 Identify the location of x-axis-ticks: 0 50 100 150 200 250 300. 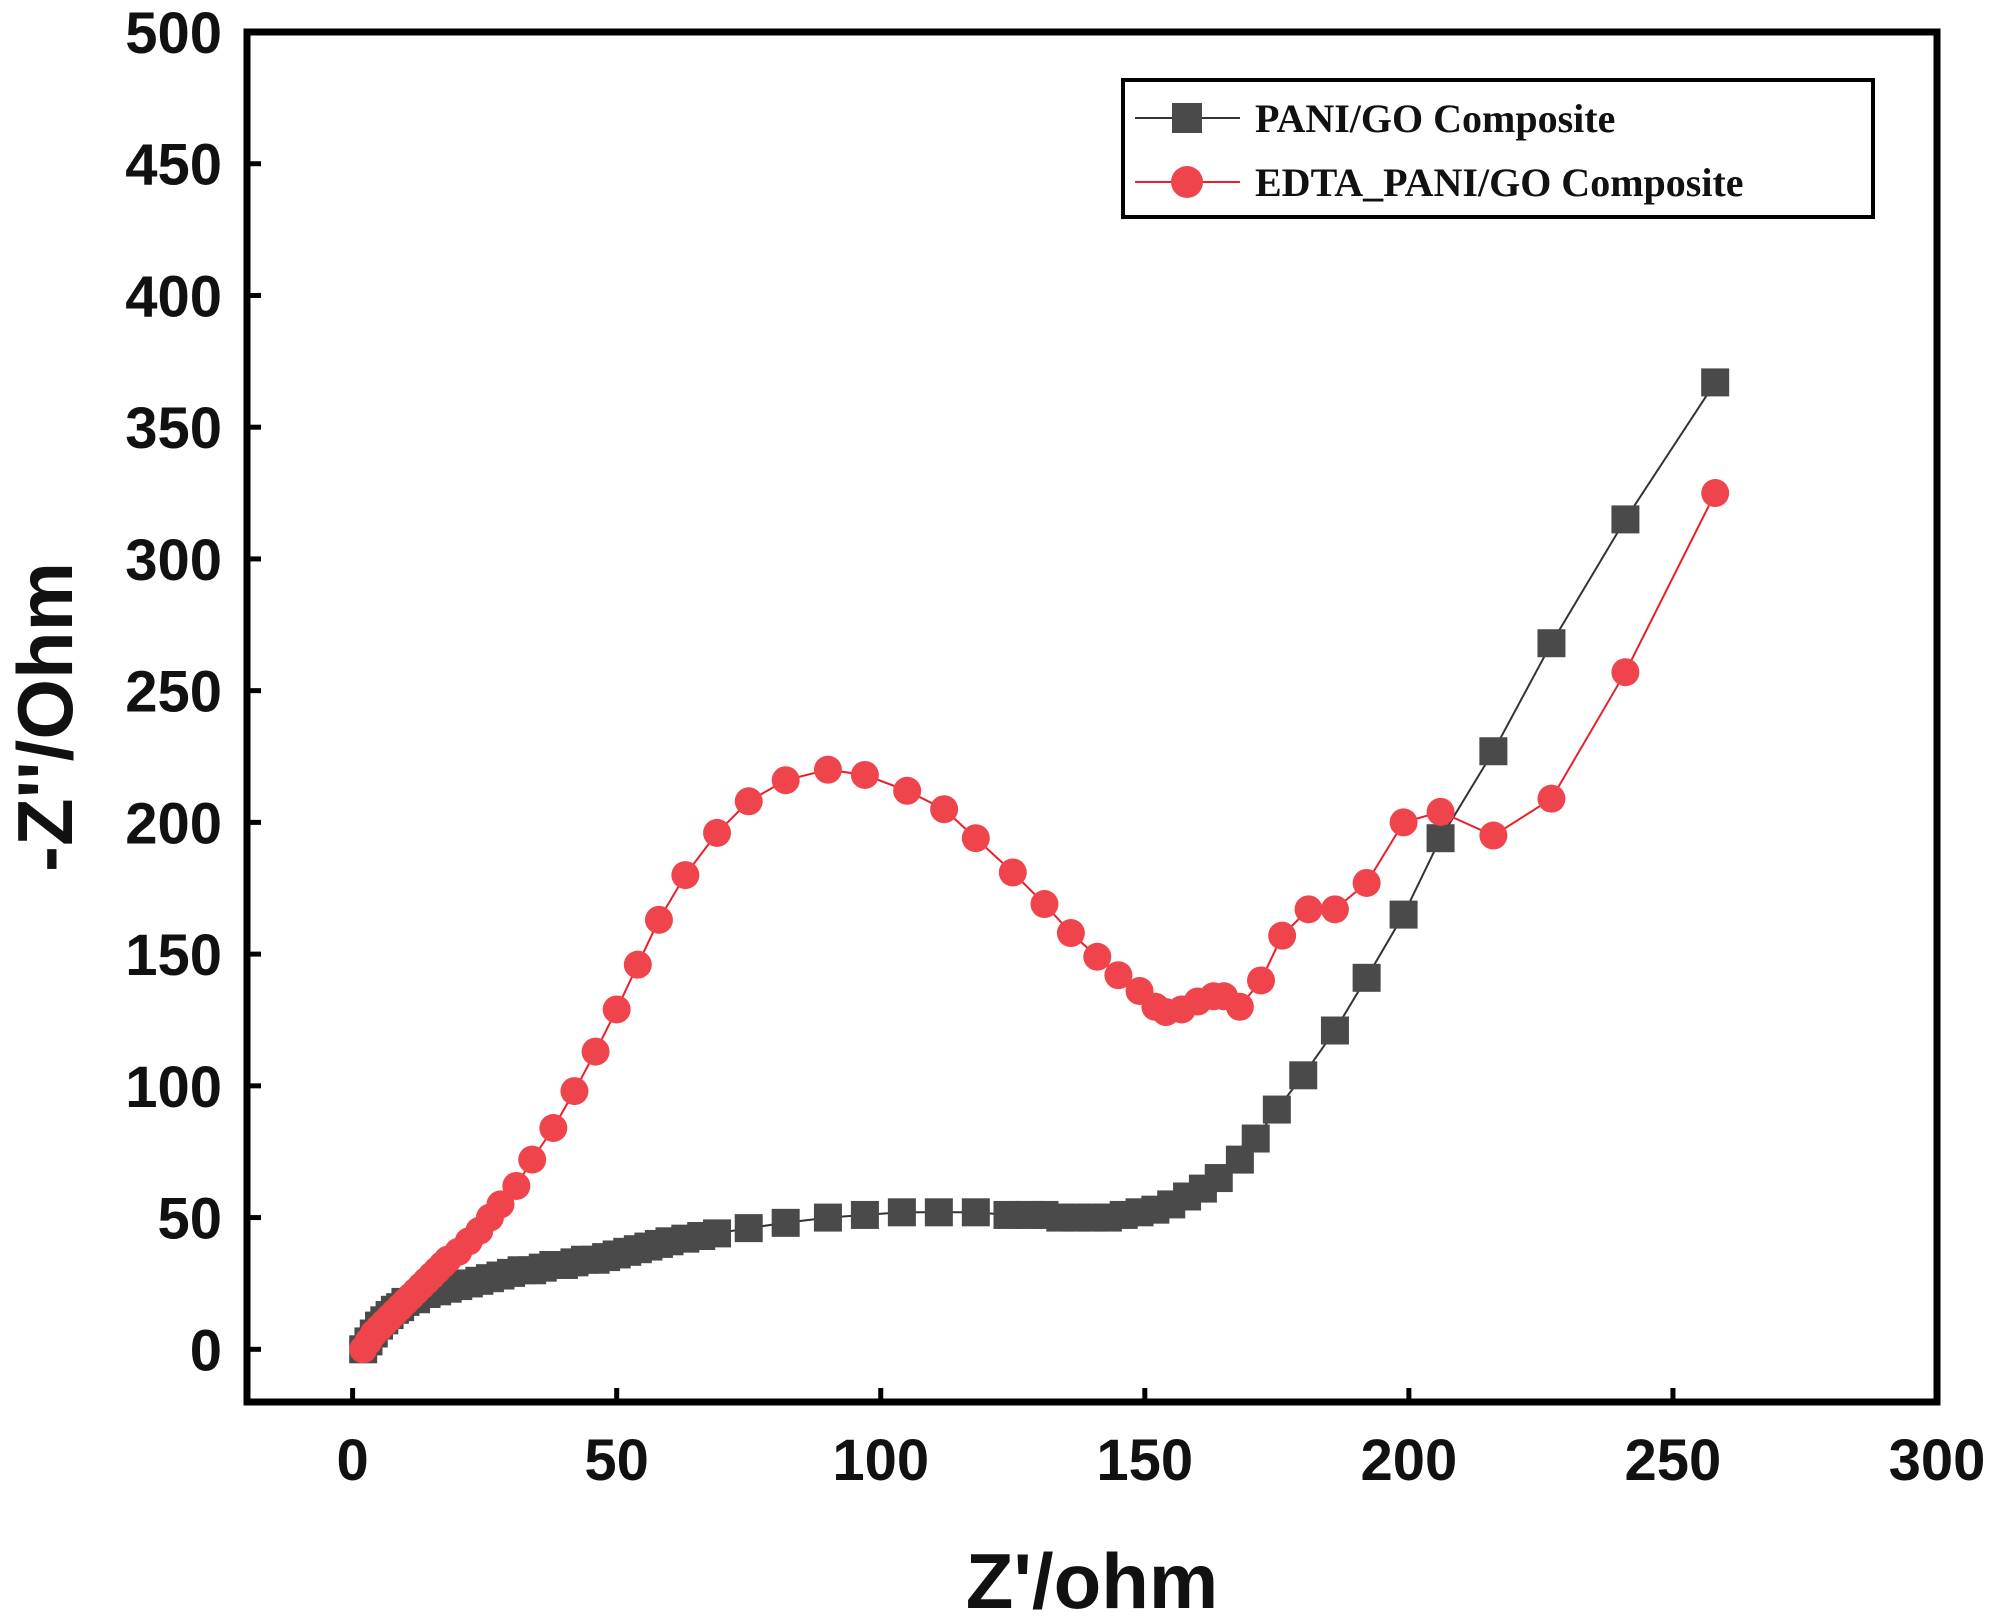
(1160, 1440).